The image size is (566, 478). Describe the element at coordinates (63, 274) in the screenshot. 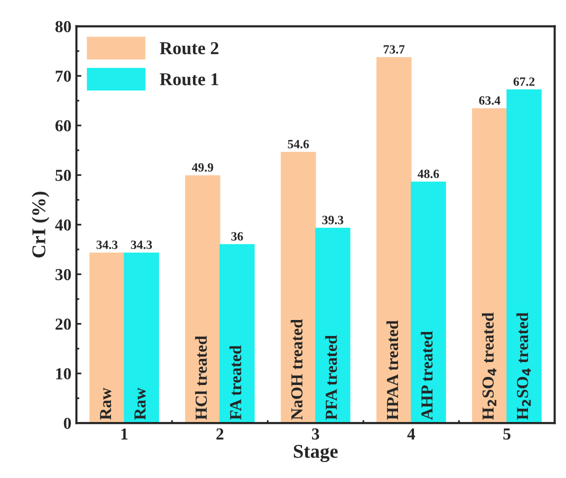

I see `y-tick-label: 30` at that location.